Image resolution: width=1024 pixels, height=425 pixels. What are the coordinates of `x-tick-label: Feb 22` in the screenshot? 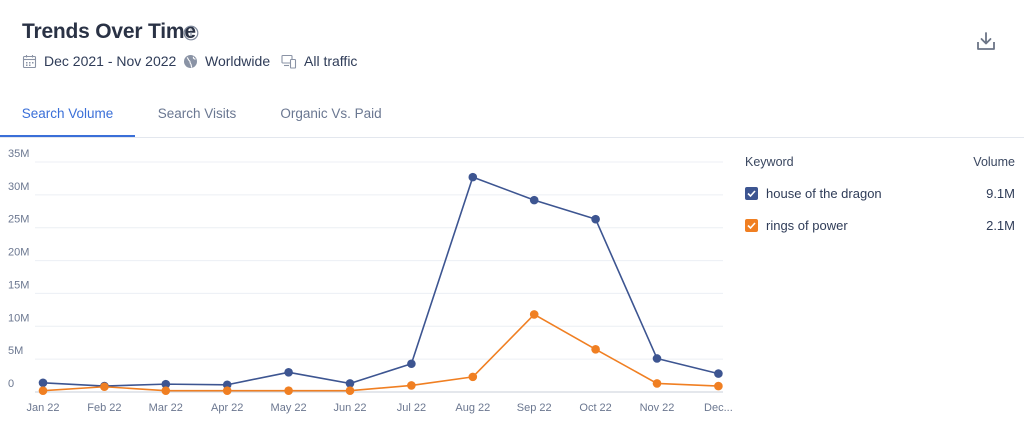 It's located at (104, 408).